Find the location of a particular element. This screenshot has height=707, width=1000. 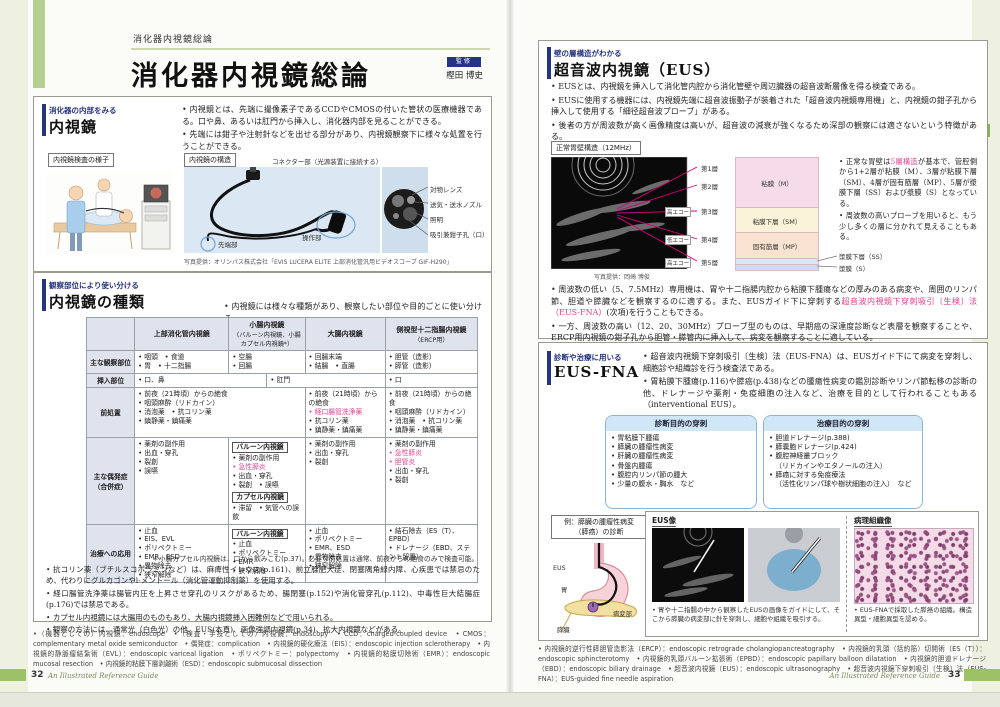

section-tagline: 観察部位により使い分ける is located at coordinates (94, 285).